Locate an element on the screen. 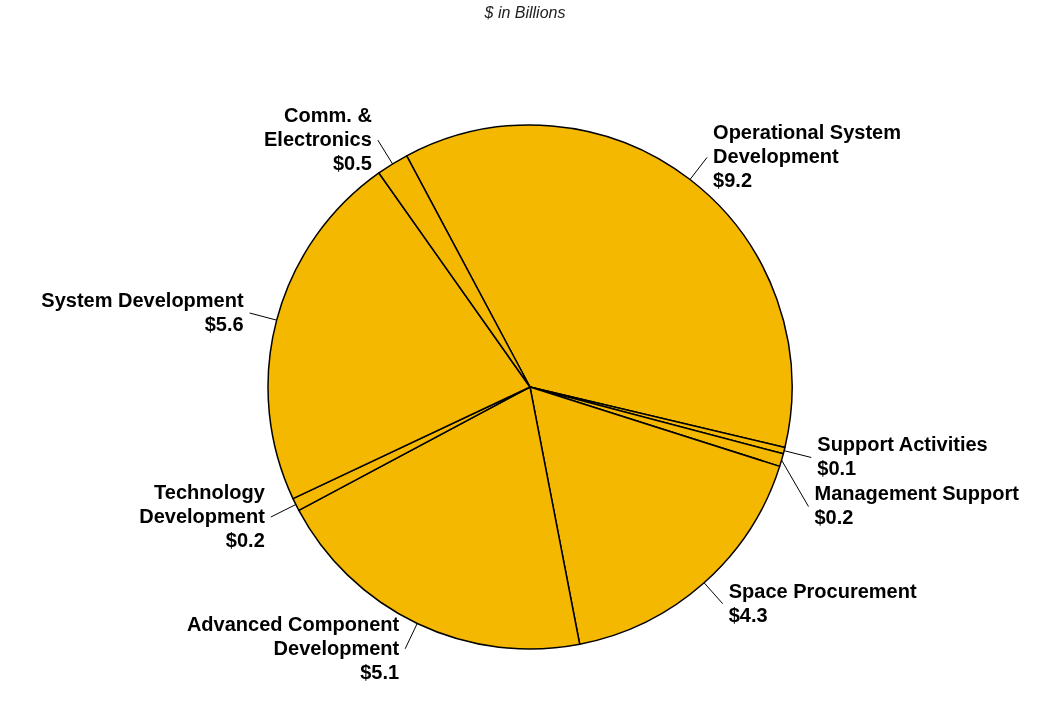 Image resolution: width=1058 pixels, height=703 pixels. slice-label: Advanced Component Development is located at coordinates (293, 635).